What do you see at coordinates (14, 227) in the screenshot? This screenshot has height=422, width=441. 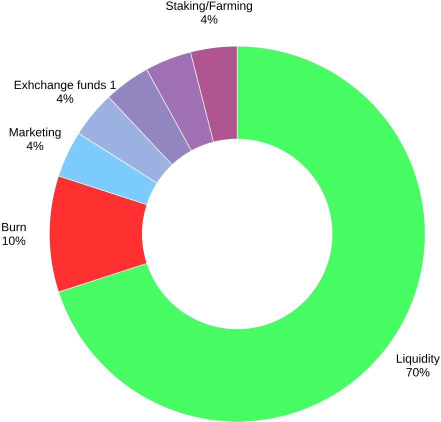 I see `slice-label: Burn` at bounding box center [14, 227].